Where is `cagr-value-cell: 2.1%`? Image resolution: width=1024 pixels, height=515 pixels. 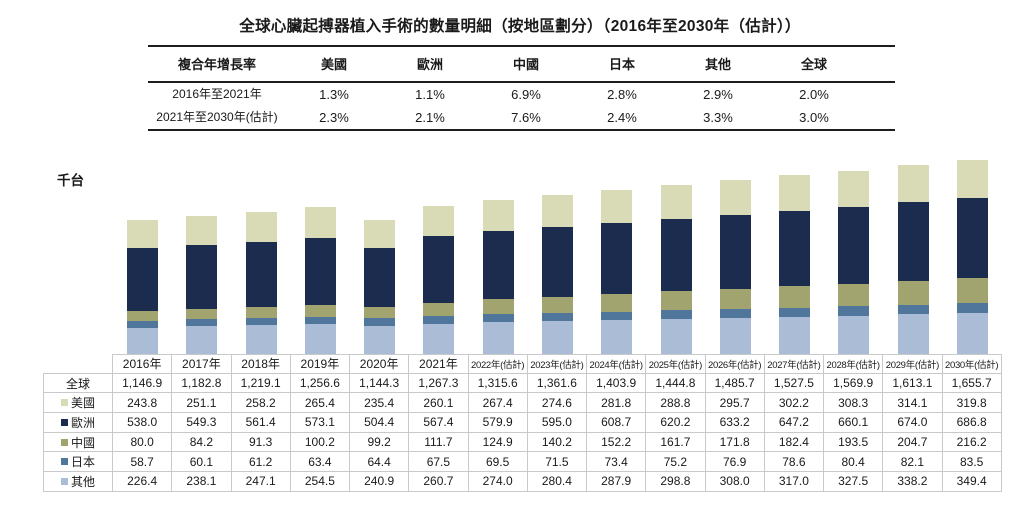 cagr-value-cell: 2.1% is located at coordinates (430, 117).